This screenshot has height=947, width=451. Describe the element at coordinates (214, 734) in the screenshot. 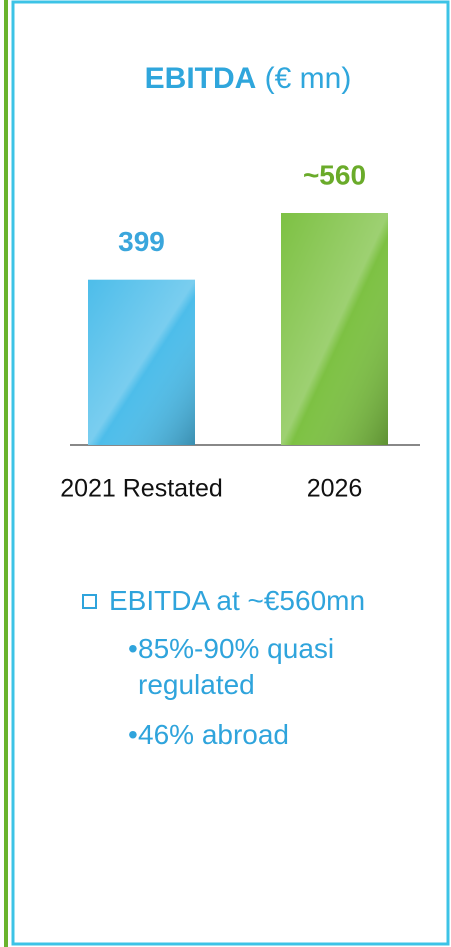

I see `item-text: 46% abroad` at that location.